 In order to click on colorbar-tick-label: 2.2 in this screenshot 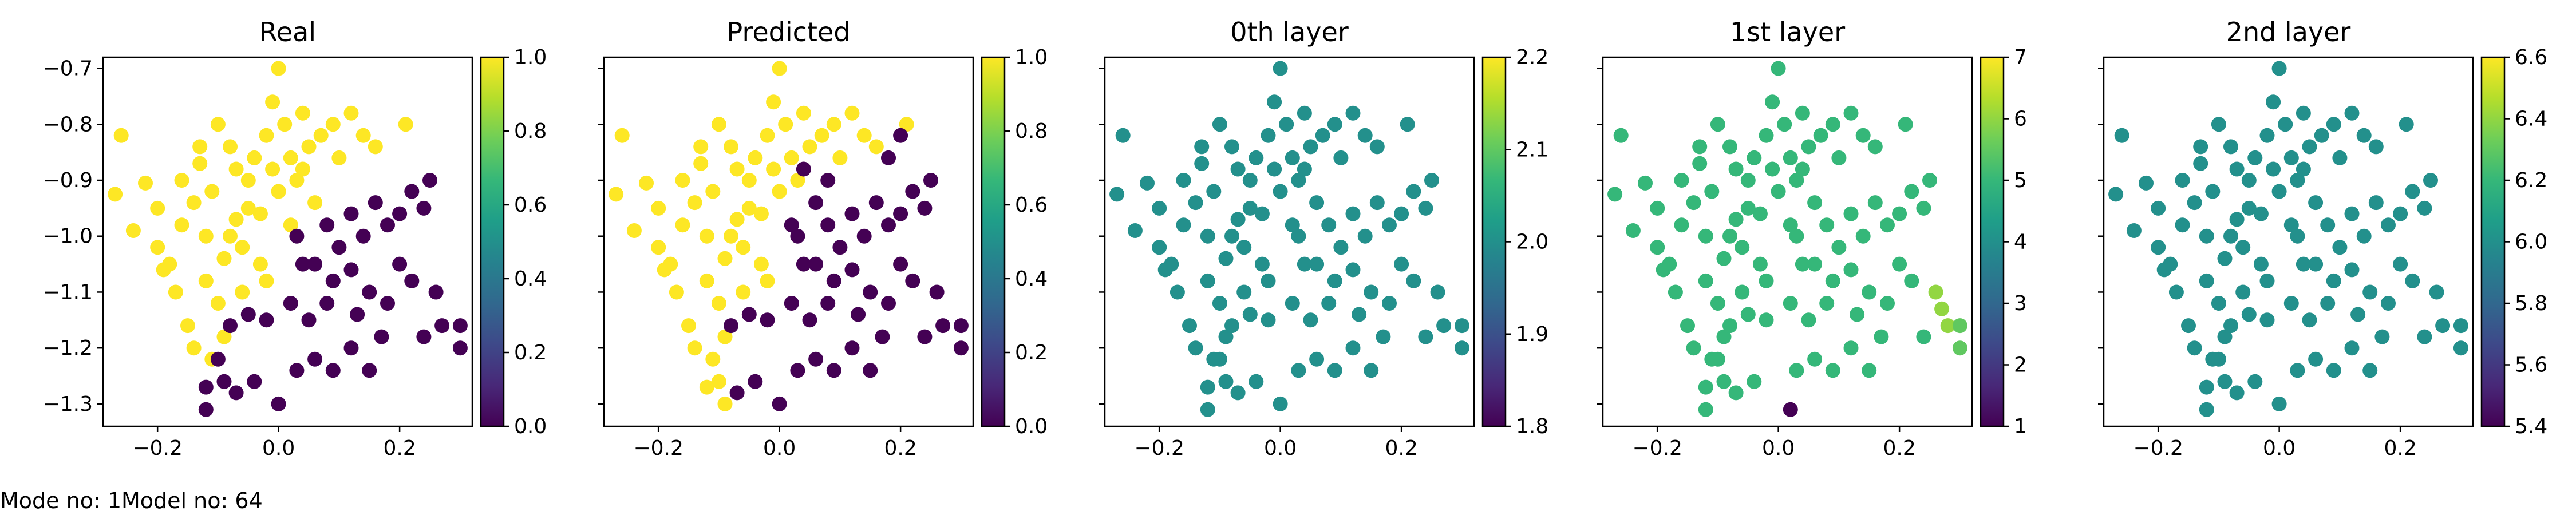, I will do `click(1532, 57)`.